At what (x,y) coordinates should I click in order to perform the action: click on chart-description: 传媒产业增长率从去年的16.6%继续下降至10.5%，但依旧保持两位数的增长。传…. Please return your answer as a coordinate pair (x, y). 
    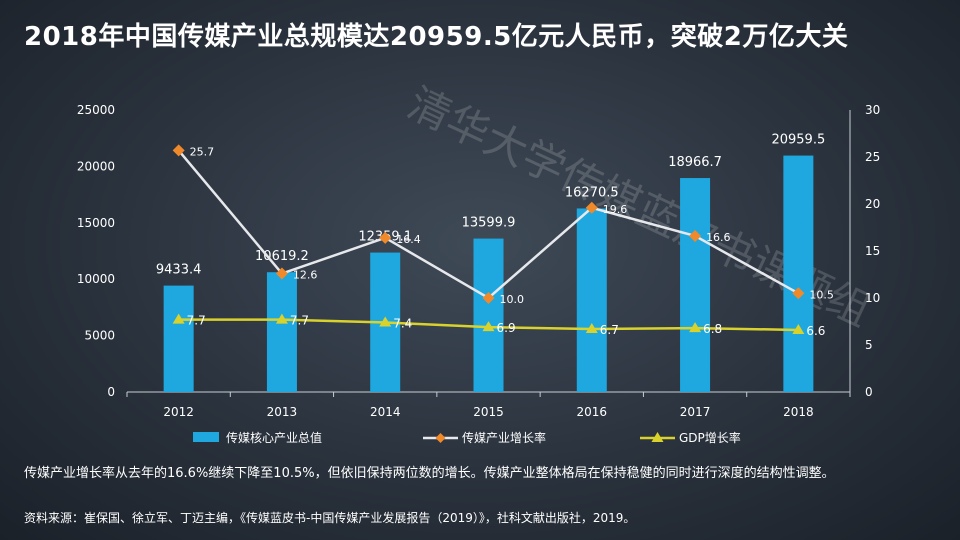
    Looking at the image, I should click on (429, 473).